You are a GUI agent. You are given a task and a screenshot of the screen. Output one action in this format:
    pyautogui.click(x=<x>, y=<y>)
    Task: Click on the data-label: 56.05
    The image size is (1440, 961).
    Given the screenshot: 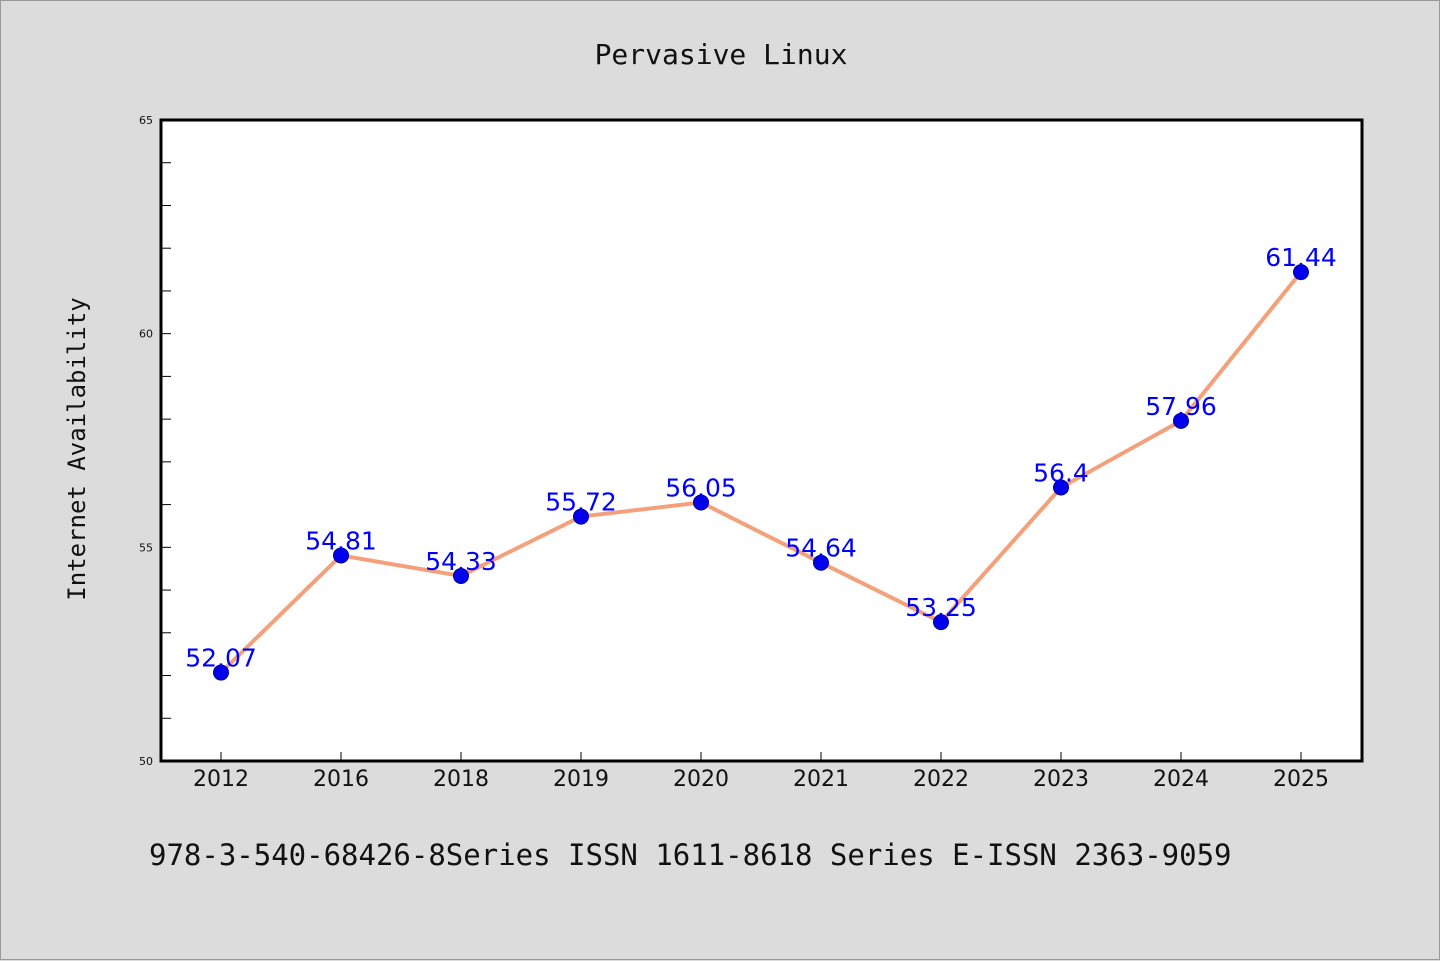 What is the action you would take?
    pyautogui.click(x=701, y=487)
    